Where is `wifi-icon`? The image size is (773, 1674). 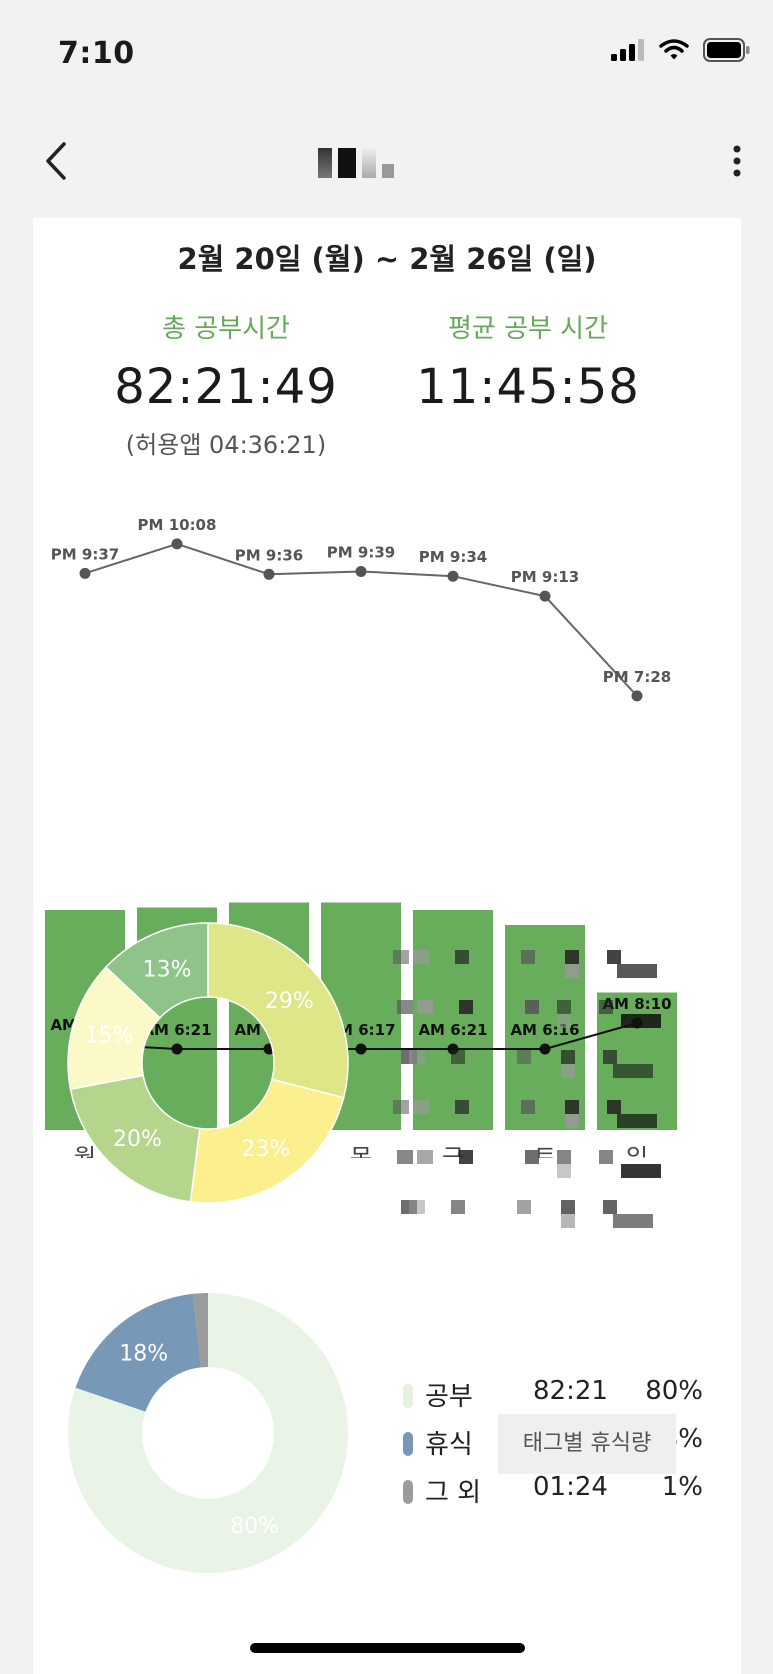 wifi-icon is located at coordinates (674, 49).